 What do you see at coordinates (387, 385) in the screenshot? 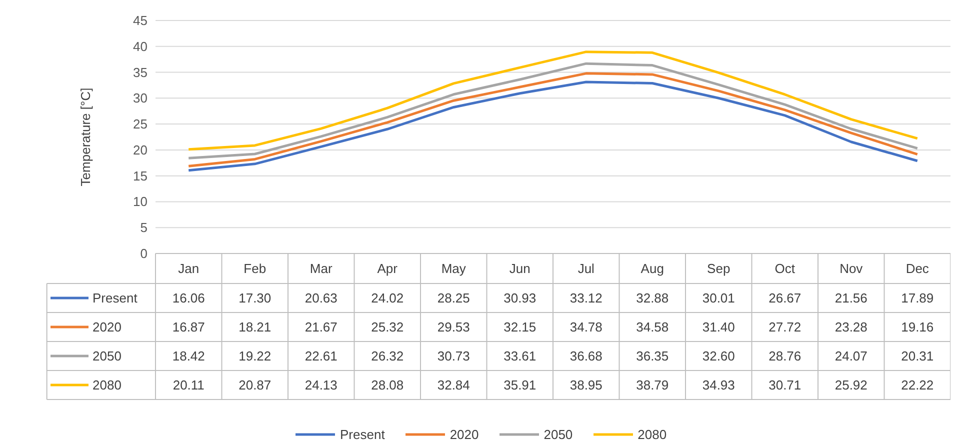
I see `data-label: 28.08` at bounding box center [387, 385].